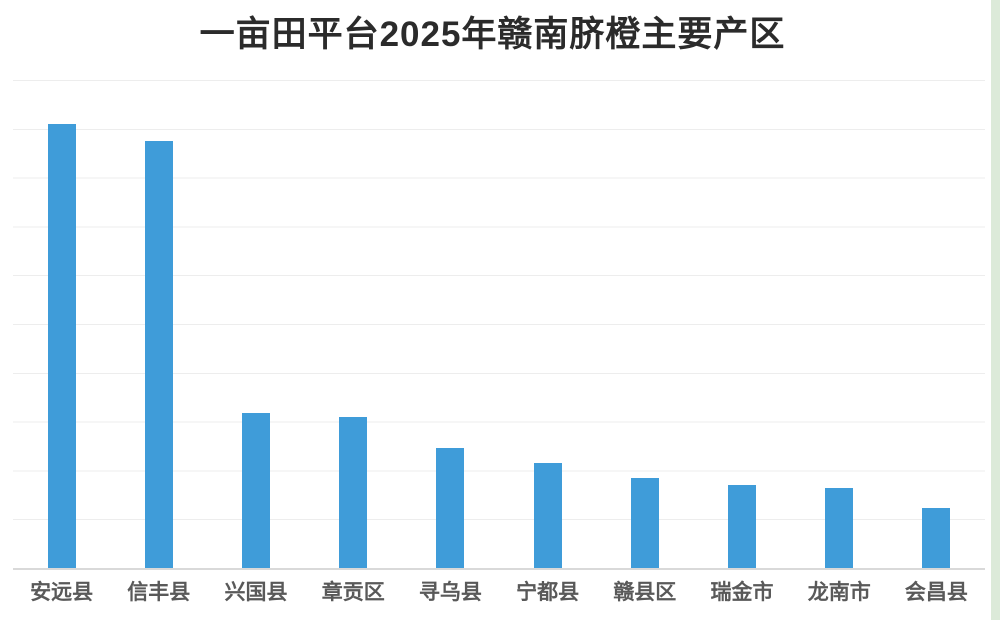  Describe the element at coordinates (839, 592) in the screenshot. I see `x-label-龙南市: 龙南市` at that location.